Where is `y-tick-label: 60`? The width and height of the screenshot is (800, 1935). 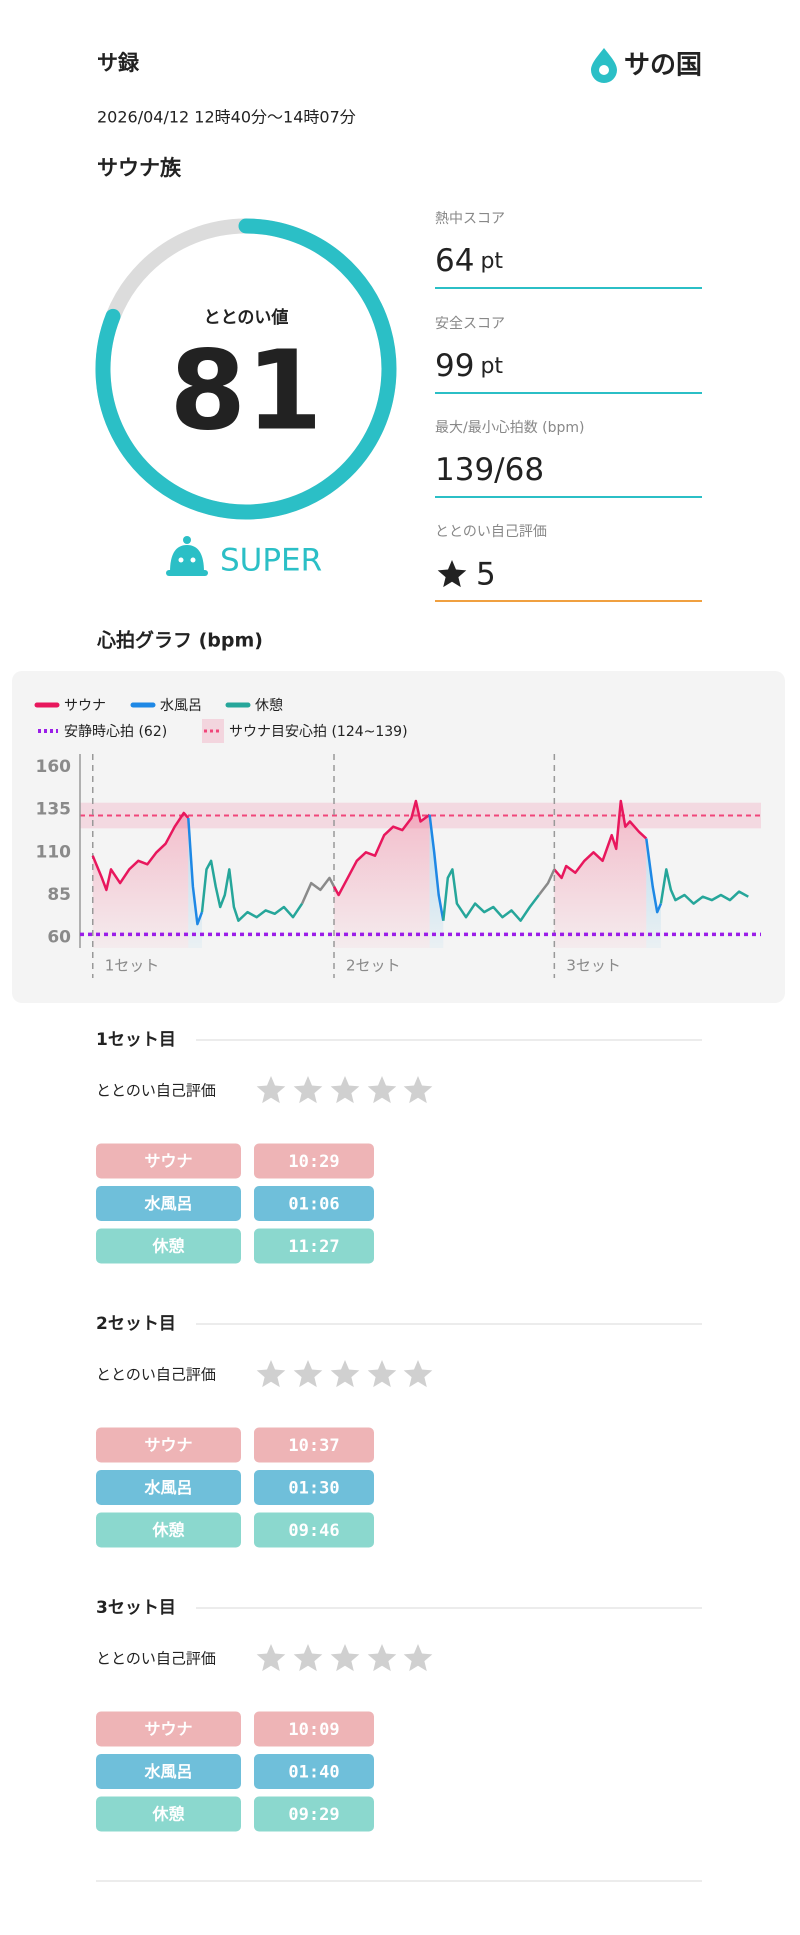
y-tick-label: 60 is located at coordinates (59, 938).